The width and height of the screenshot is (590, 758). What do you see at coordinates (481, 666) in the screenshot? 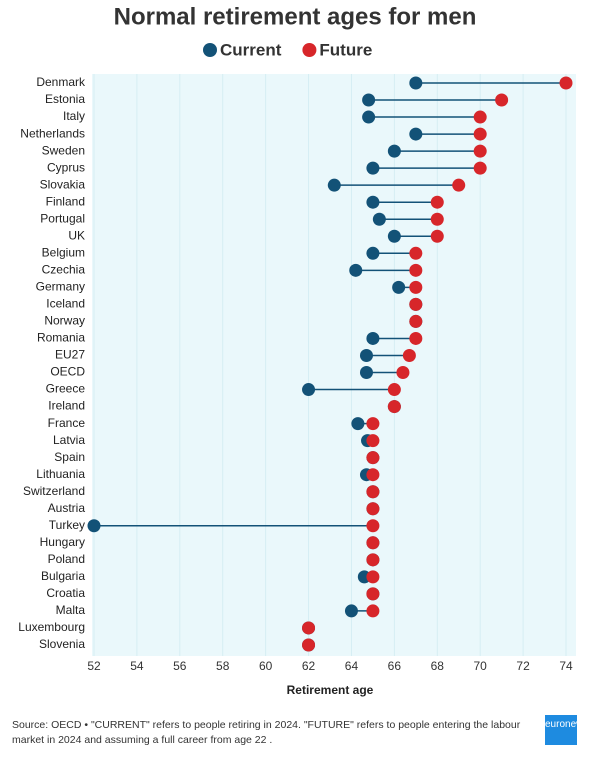
I see `x-tick-label: 70` at bounding box center [481, 666].